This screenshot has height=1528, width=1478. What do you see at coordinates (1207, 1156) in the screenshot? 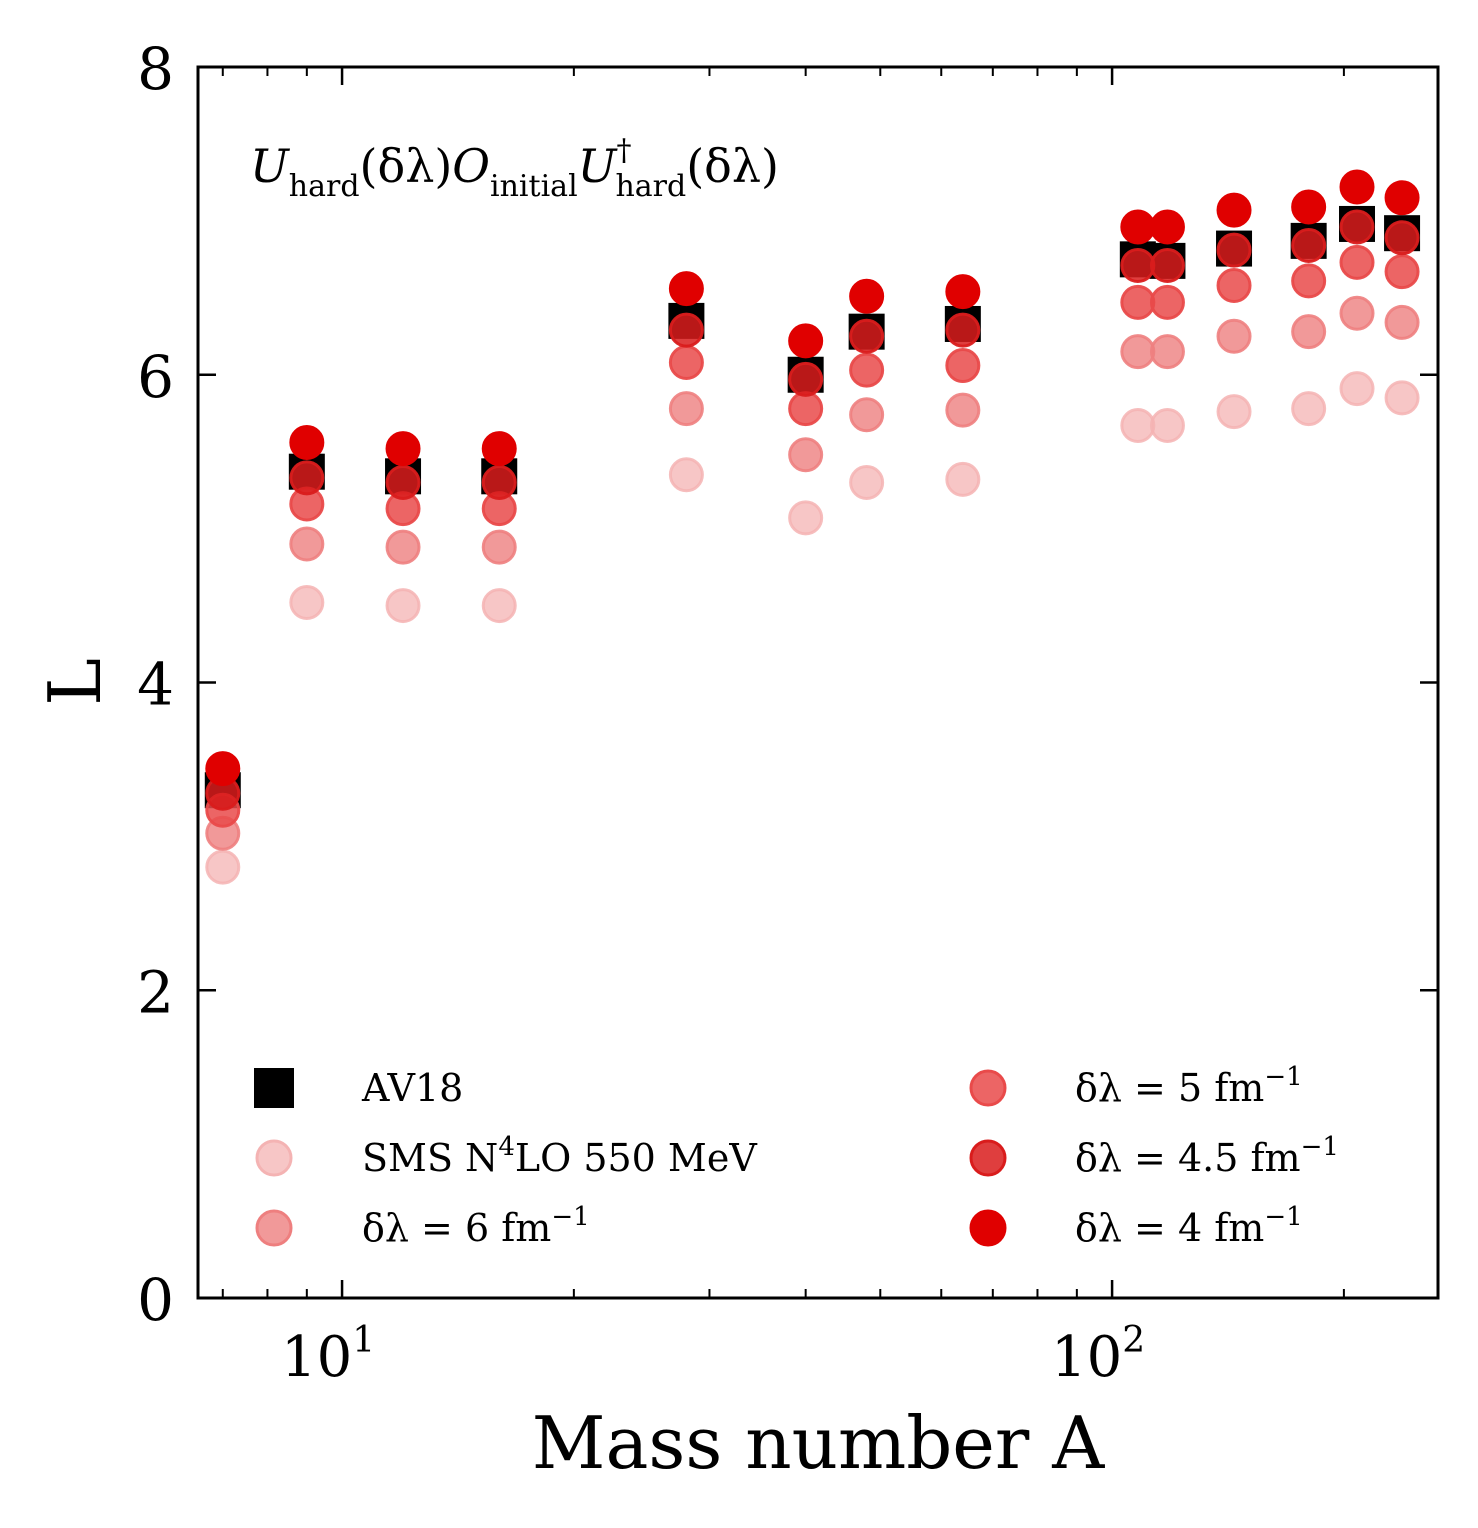
I see `legend-label: δλ = 4.5 fm−1` at bounding box center [1207, 1156].